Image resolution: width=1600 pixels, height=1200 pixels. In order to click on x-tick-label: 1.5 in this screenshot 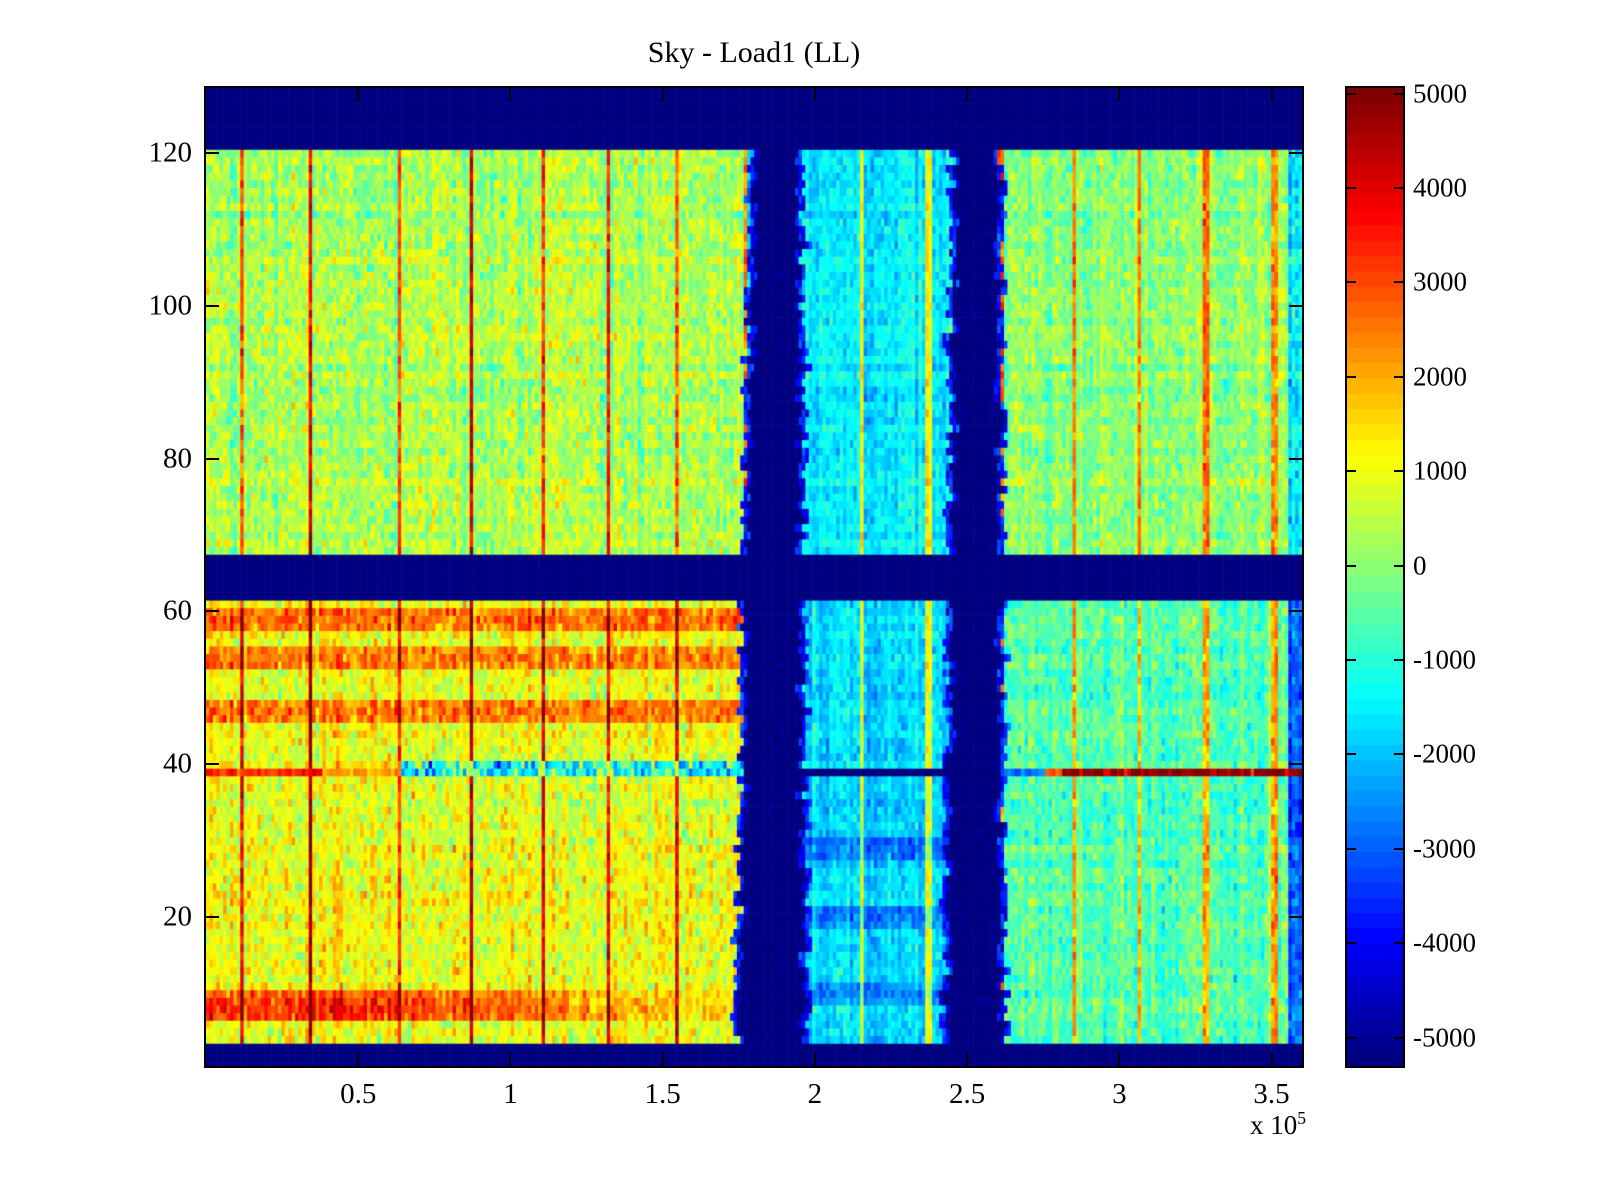, I will do `click(662, 1094)`.